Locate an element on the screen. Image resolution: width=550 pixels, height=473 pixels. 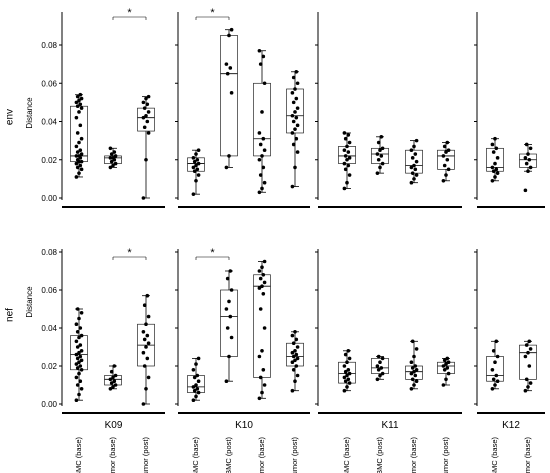
box-K12-tumor-base- is located at coordinates (528, 167).